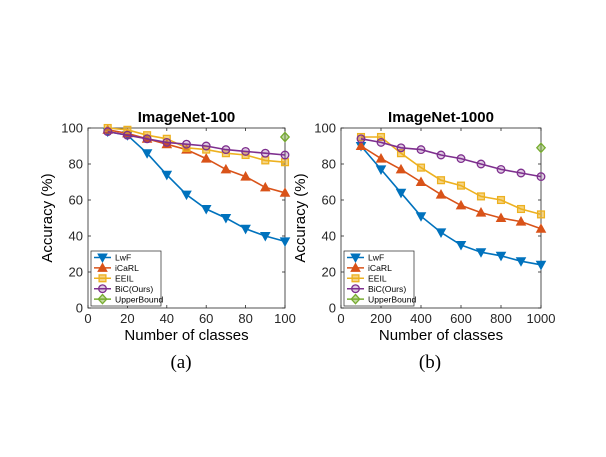 Image resolution: width=606 pixels, height=457 pixels. What do you see at coordinates (87, 318) in the screenshot?
I see `x-tick-label: 0` at bounding box center [87, 318].